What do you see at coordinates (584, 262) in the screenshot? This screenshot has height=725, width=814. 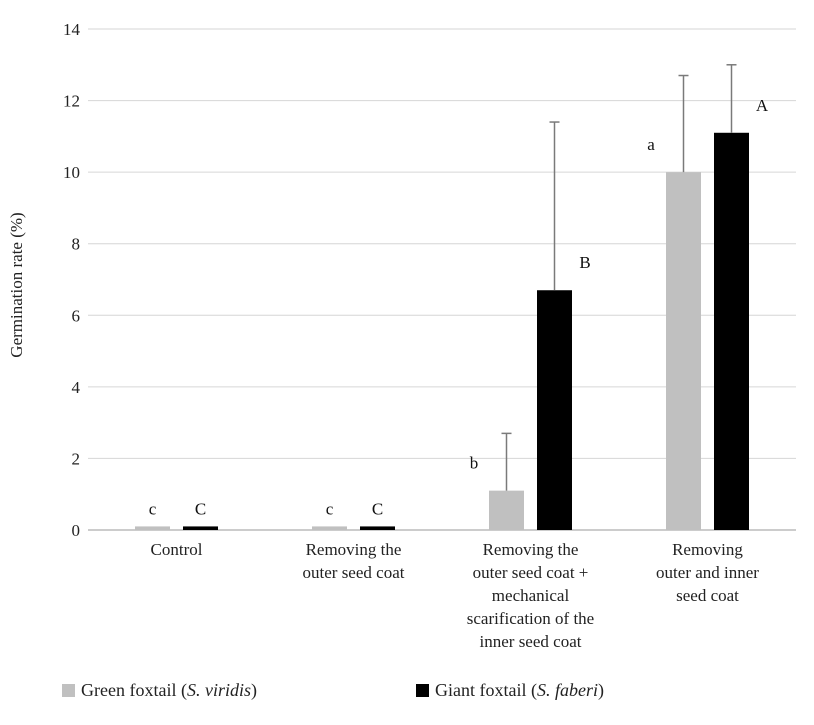 I see `significance-label: B` at bounding box center [584, 262].